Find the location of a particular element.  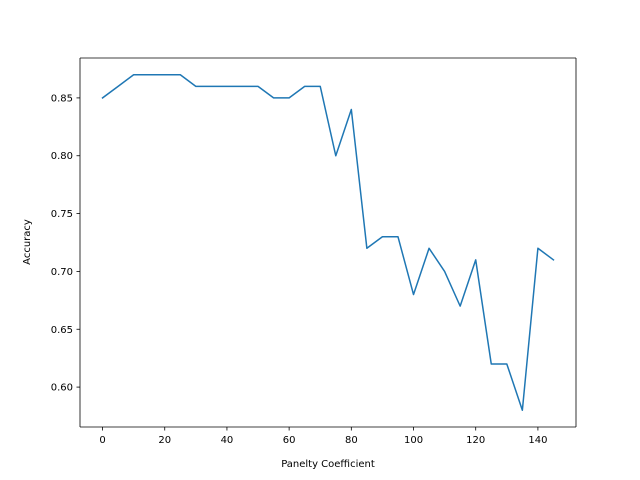

y-tick-label: 0.85 is located at coordinates (62, 98).